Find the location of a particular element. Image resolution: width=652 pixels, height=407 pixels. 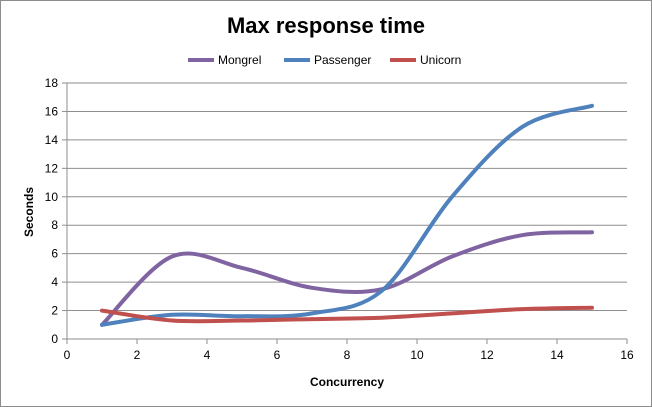

x-tick-label: 12 is located at coordinates (487, 355).